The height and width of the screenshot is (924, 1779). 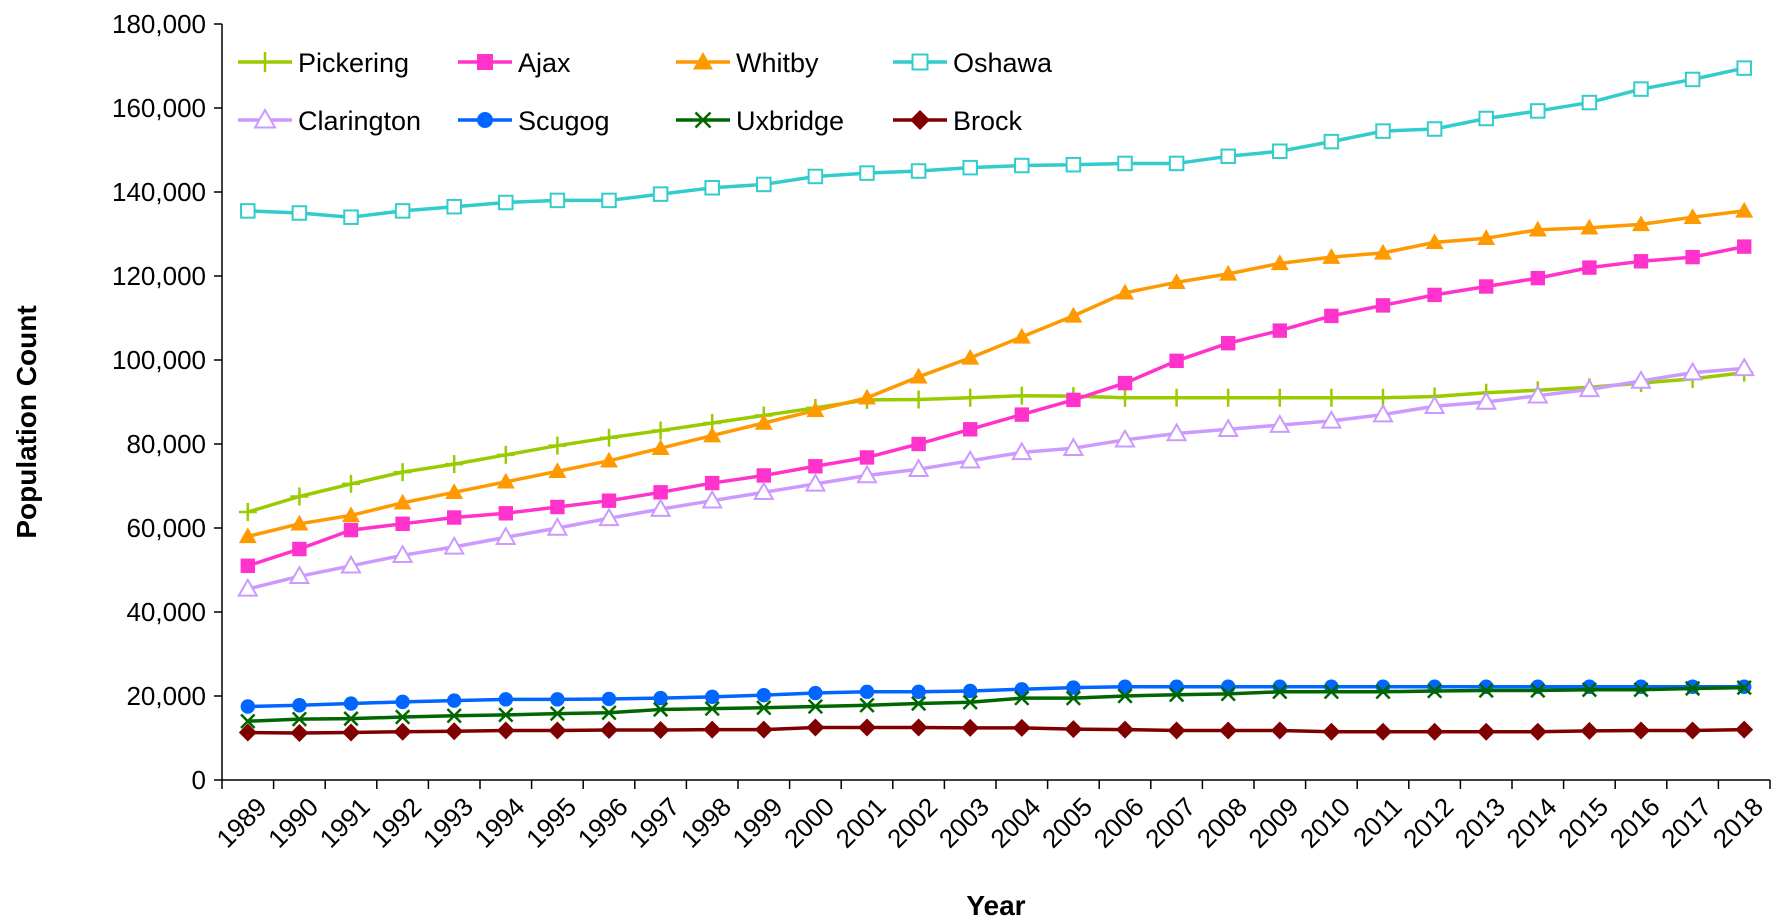 What do you see at coordinates (564, 121) in the screenshot?
I see `legend-label: Scugog` at bounding box center [564, 121].